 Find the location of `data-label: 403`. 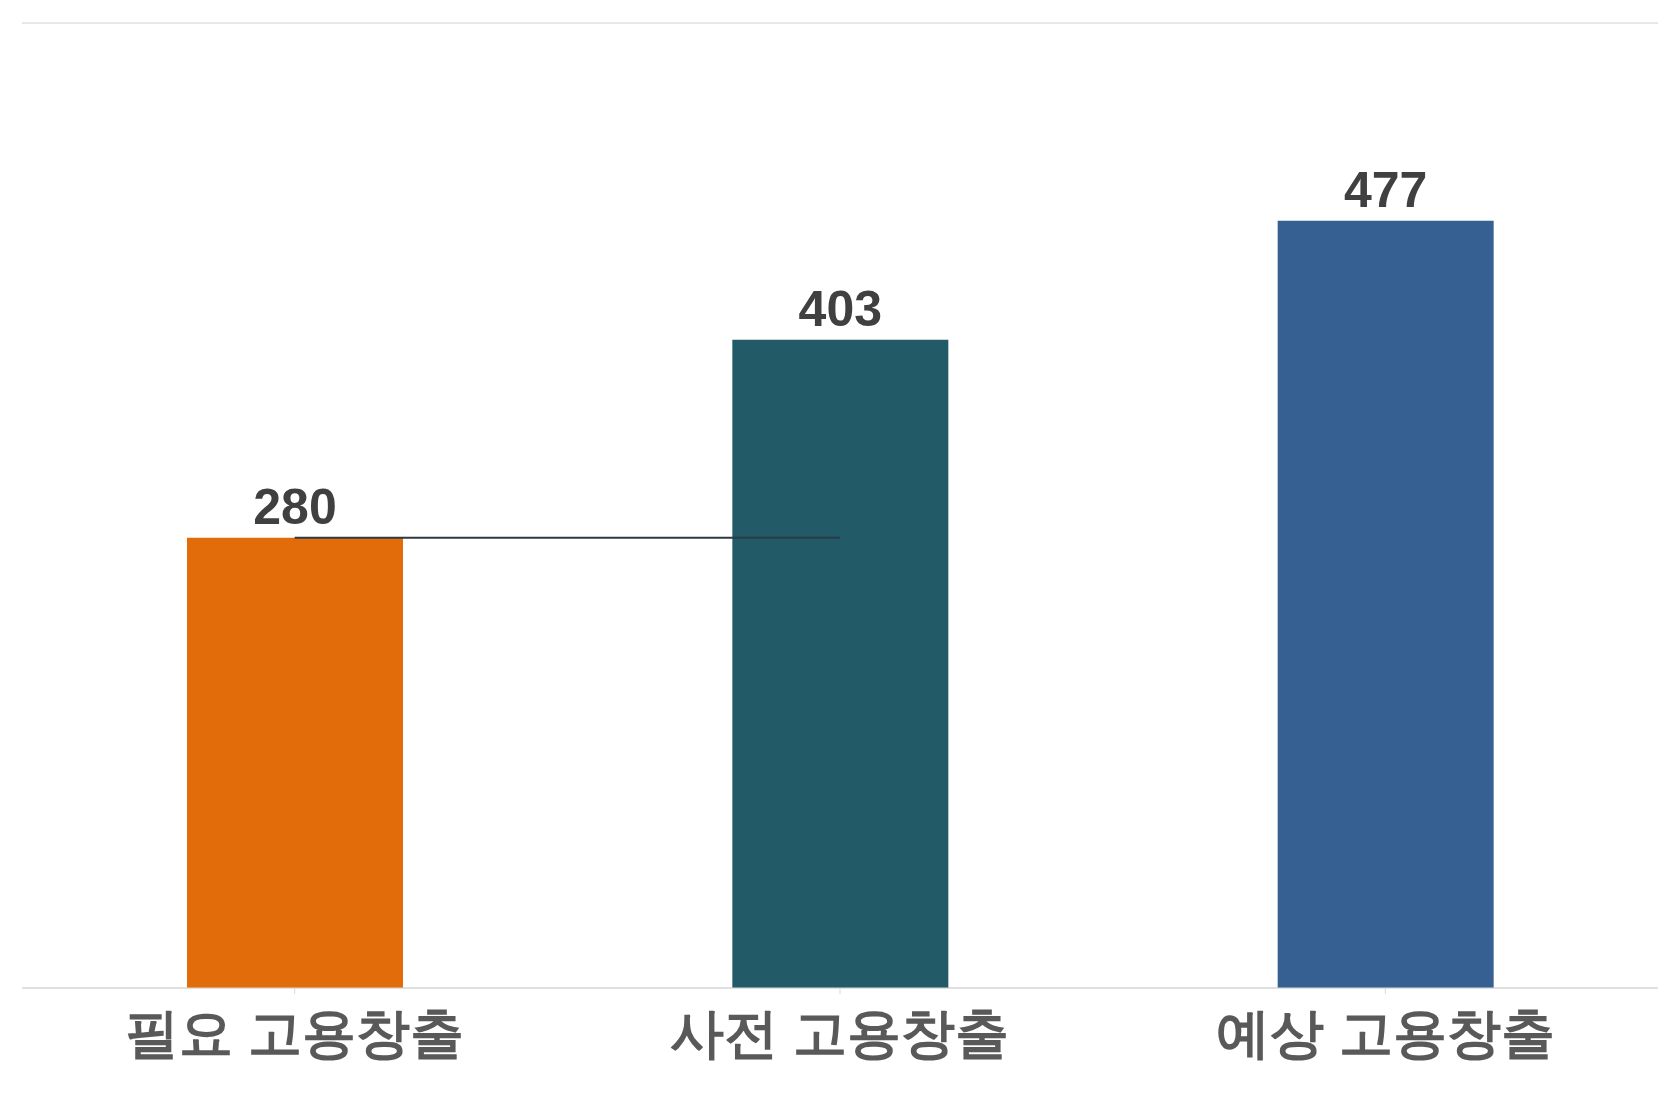

data-label: 403 is located at coordinates (840, 308).